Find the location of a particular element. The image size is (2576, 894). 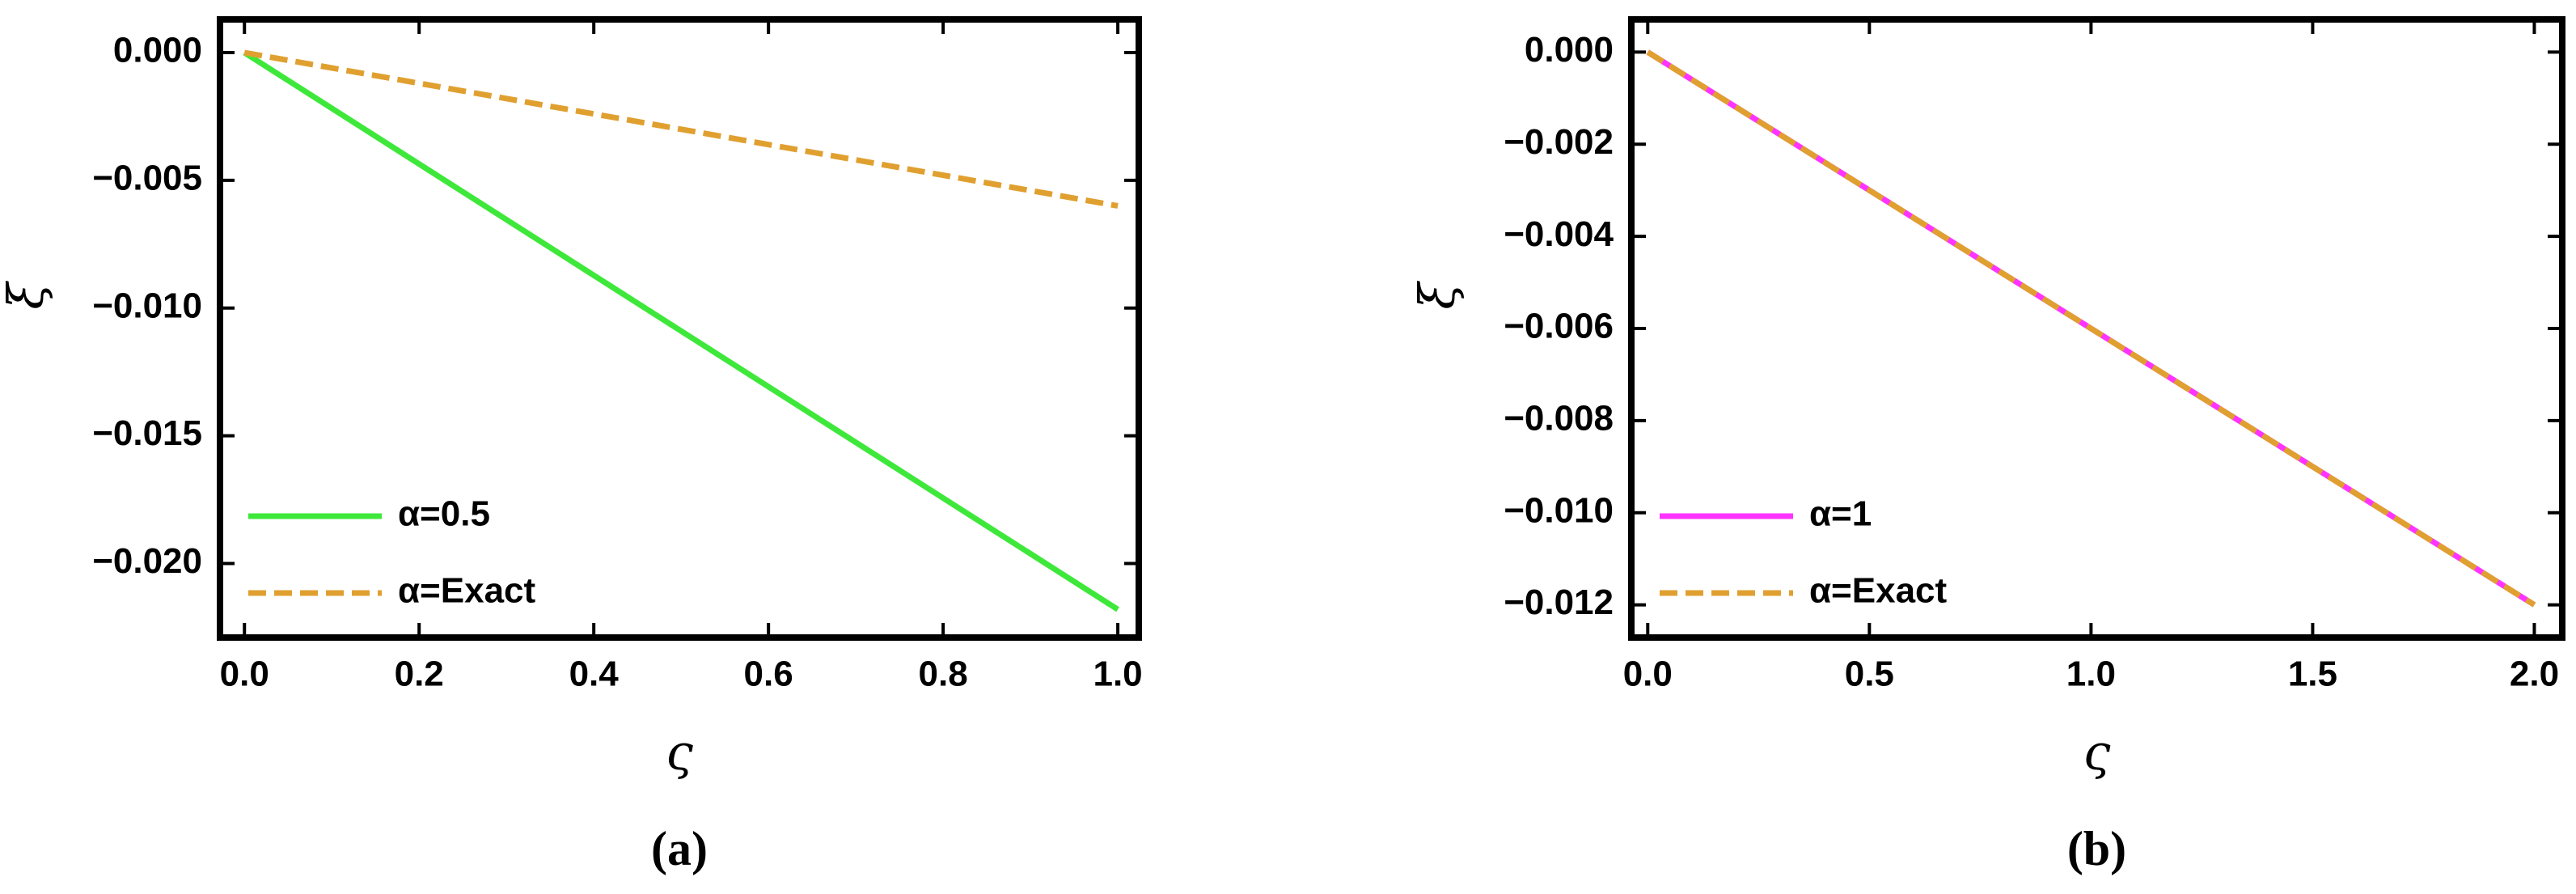

y-tick-label: −0.015 is located at coordinates (147, 433).